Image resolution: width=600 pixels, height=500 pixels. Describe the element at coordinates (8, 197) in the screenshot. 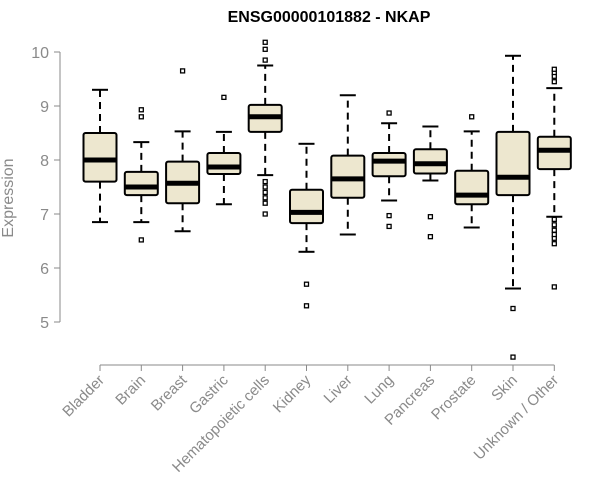

I see `y-axis-label: Expression` at that location.